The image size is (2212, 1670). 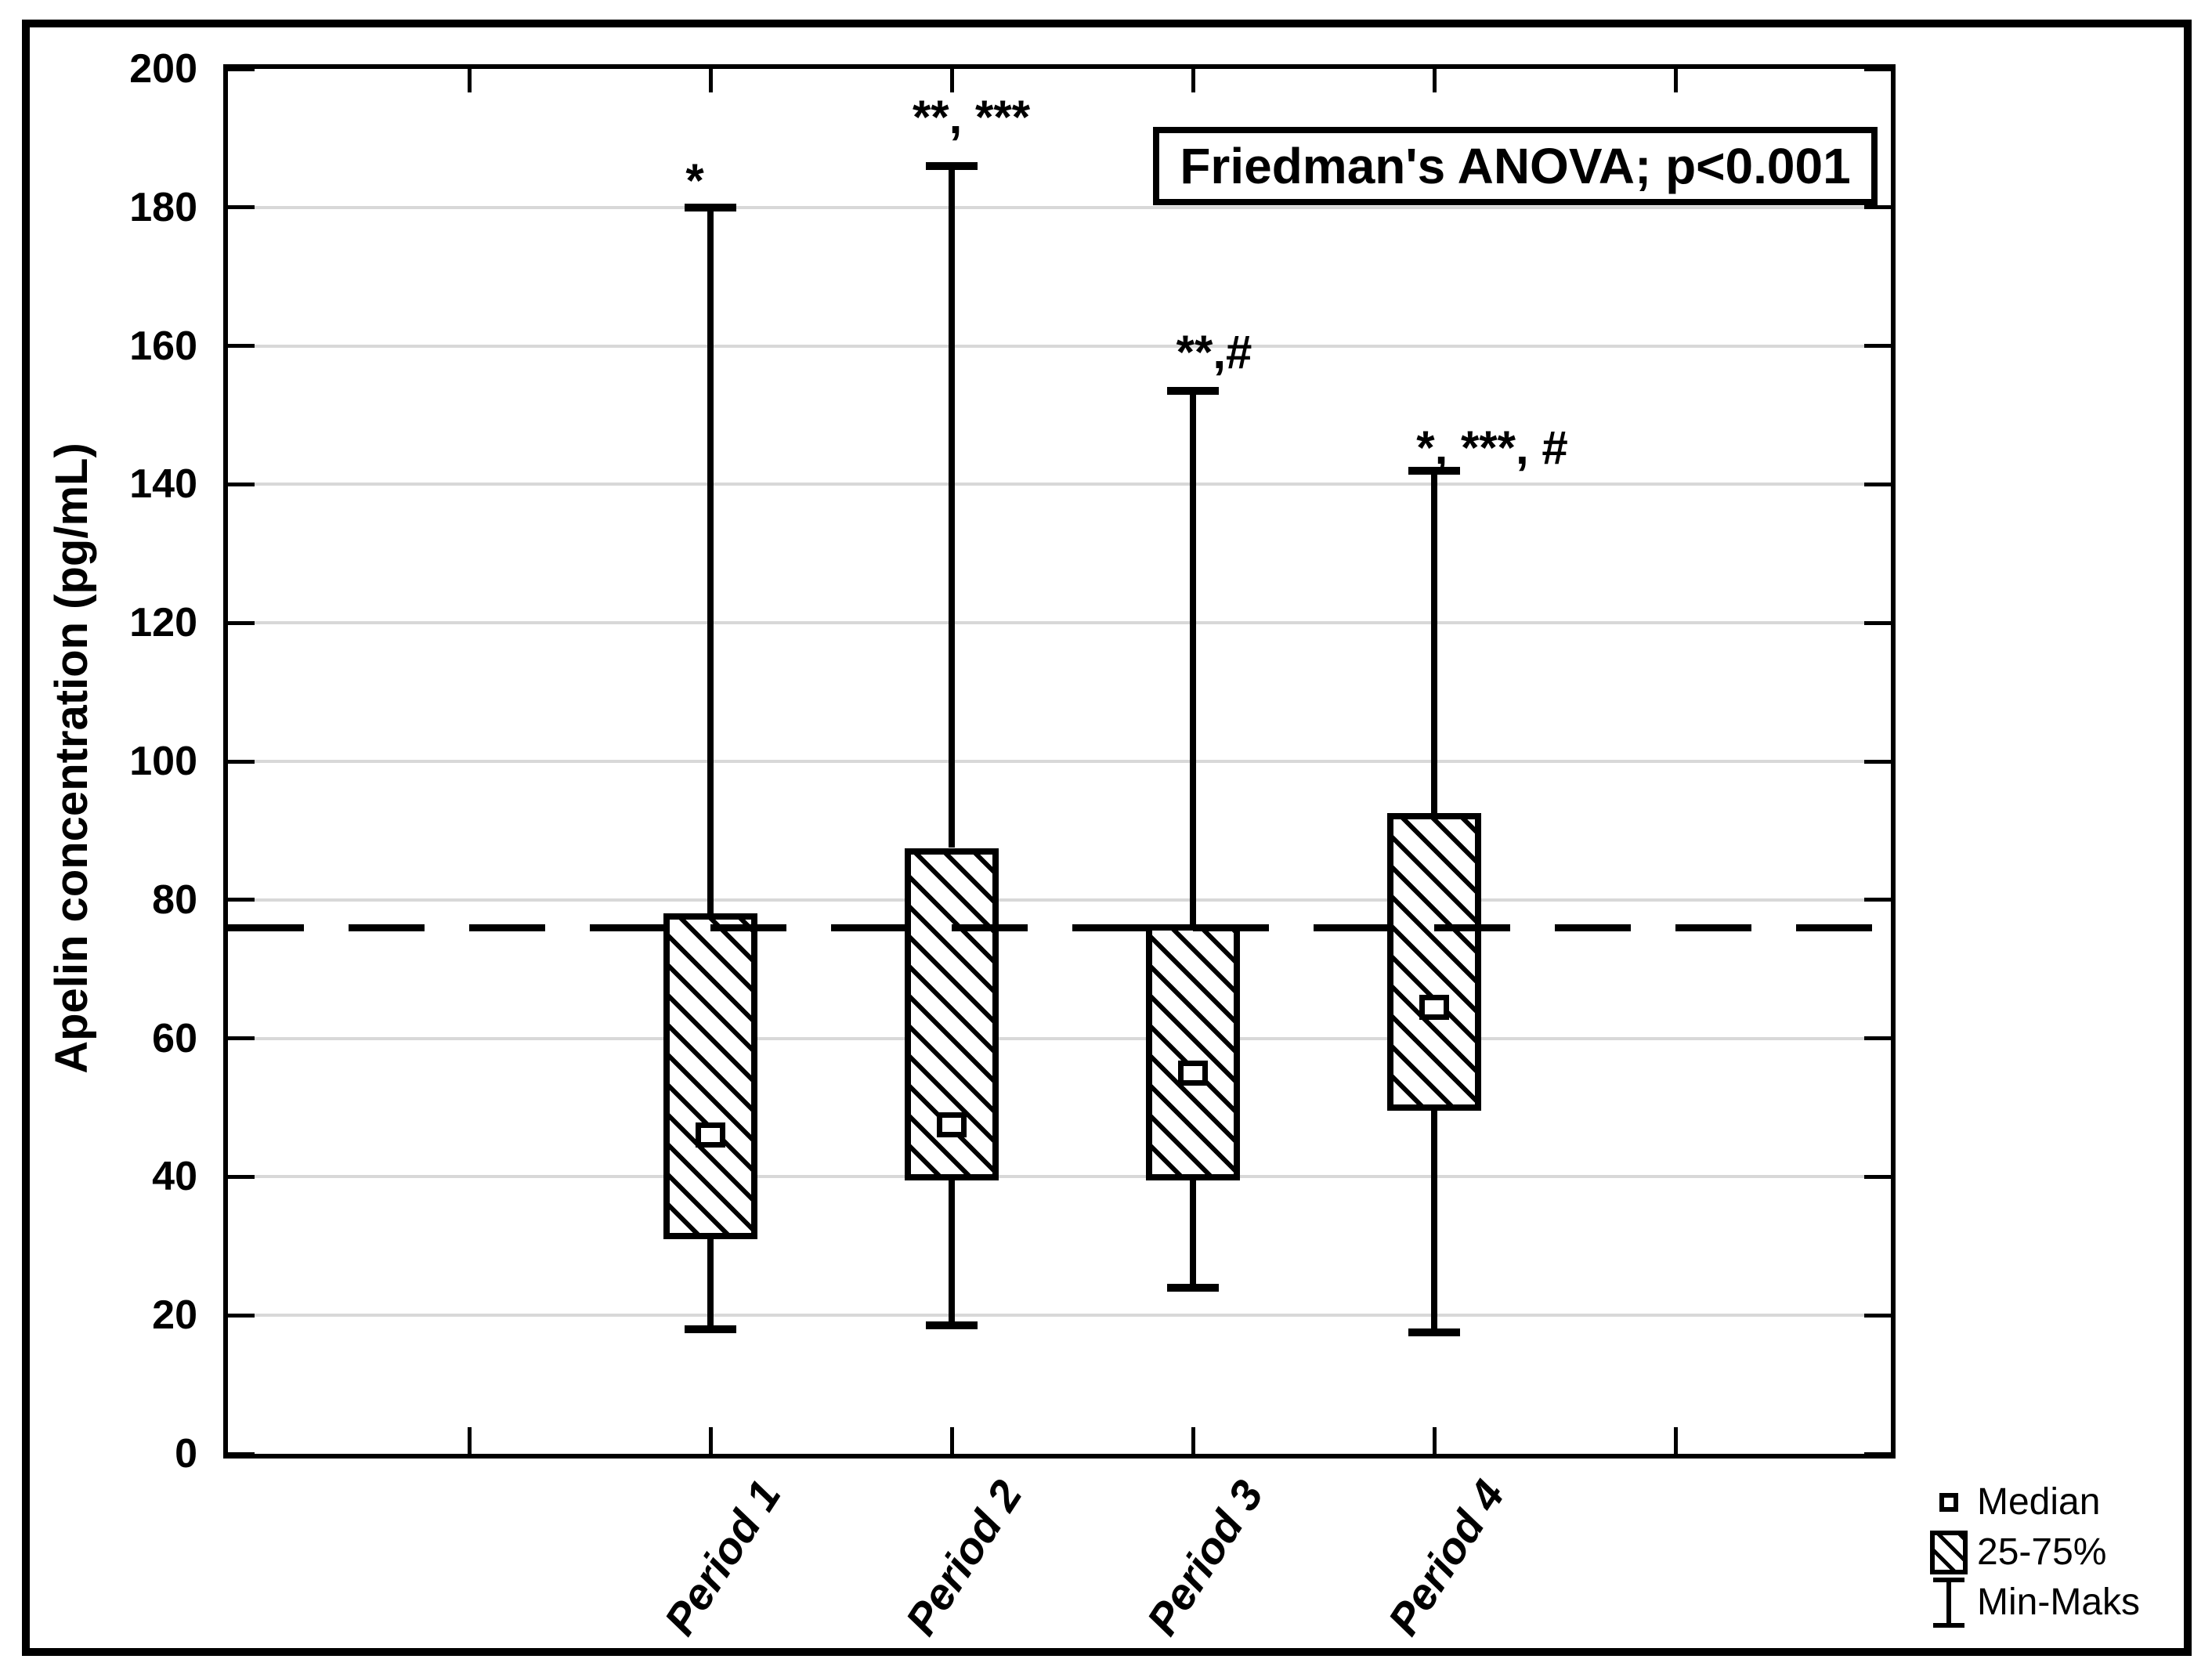 I want to click on y-tick-label-200: 200, so click(x=163, y=69).